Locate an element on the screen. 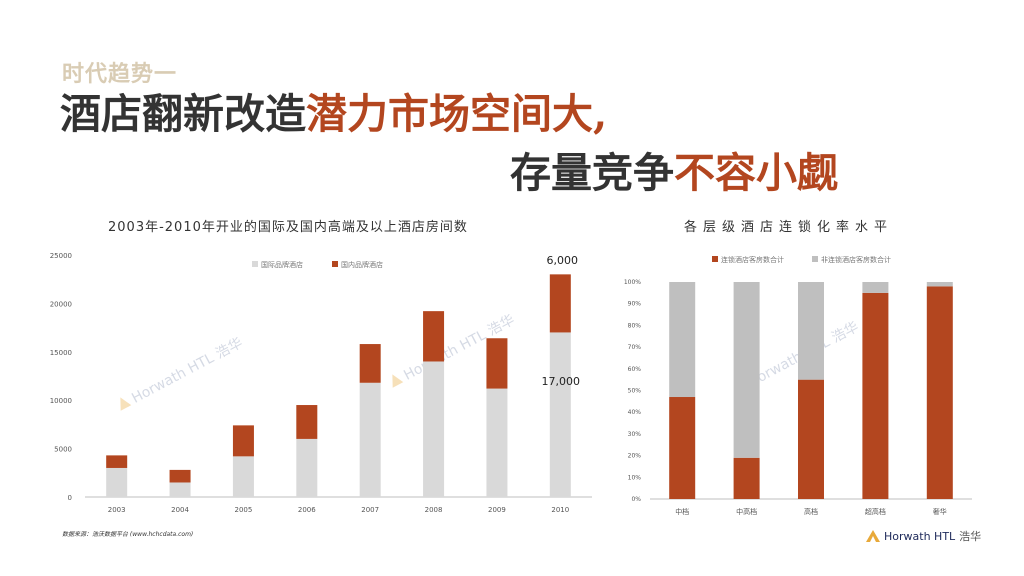 The width and height of the screenshot is (1024, 576). chart-1-y-tick-label: 5000 is located at coordinates (63, 450).